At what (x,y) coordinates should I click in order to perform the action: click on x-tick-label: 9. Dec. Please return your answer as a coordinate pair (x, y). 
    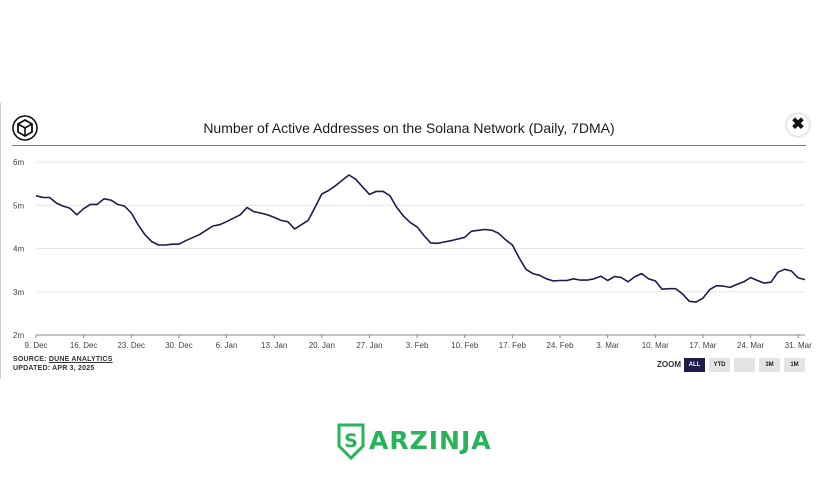
    Looking at the image, I should click on (35, 345).